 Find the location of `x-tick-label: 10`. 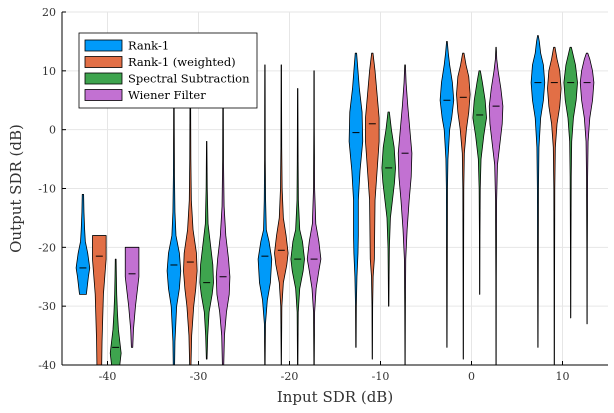

x-tick-label: 10 is located at coordinates (563, 376).